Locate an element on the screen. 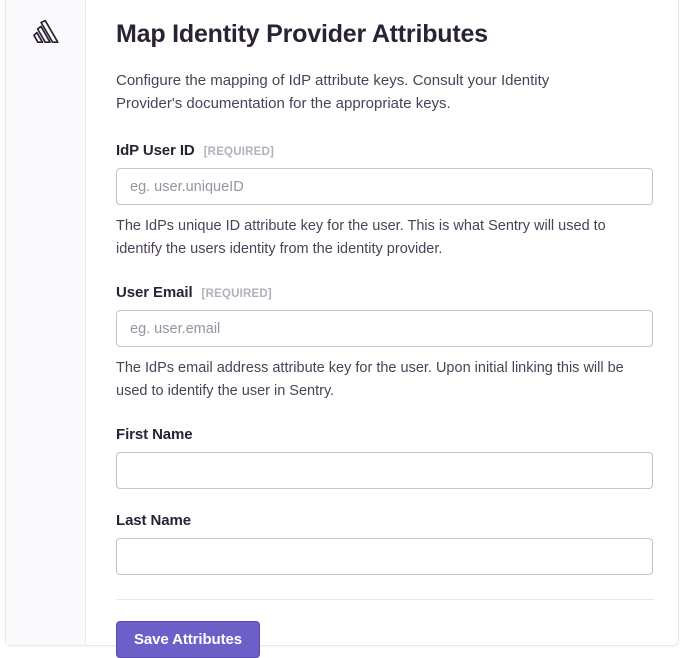  idp-user-id-input is located at coordinates (384, 186).